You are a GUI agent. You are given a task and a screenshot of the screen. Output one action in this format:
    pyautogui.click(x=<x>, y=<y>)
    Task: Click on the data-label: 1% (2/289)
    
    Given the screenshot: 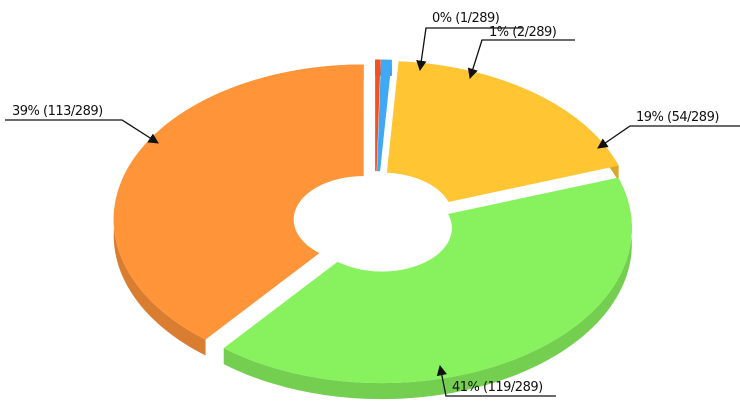 What is the action you would take?
    pyautogui.click(x=522, y=32)
    